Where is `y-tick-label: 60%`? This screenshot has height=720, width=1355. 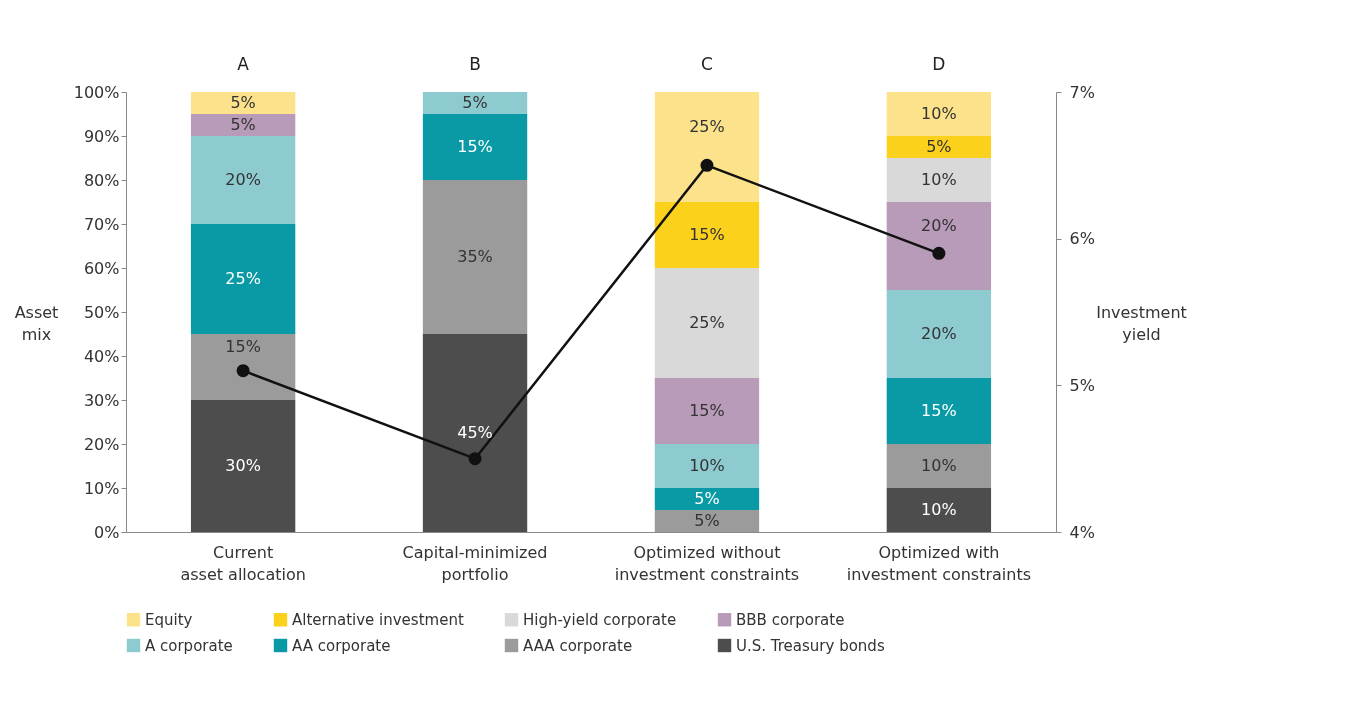 y-tick-label: 60% is located at coordinates (101, 268).